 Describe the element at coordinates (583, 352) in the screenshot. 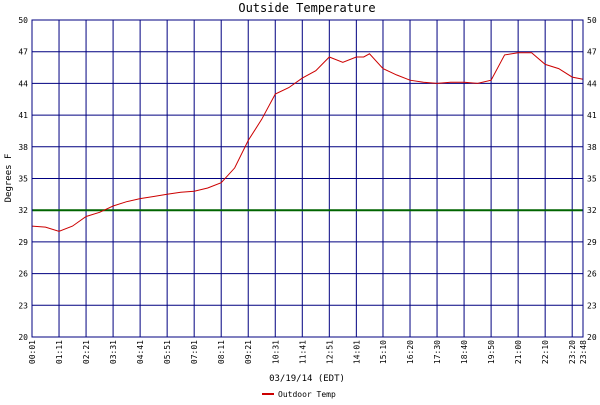

I see `x-tick-label: 23:48` at that location.